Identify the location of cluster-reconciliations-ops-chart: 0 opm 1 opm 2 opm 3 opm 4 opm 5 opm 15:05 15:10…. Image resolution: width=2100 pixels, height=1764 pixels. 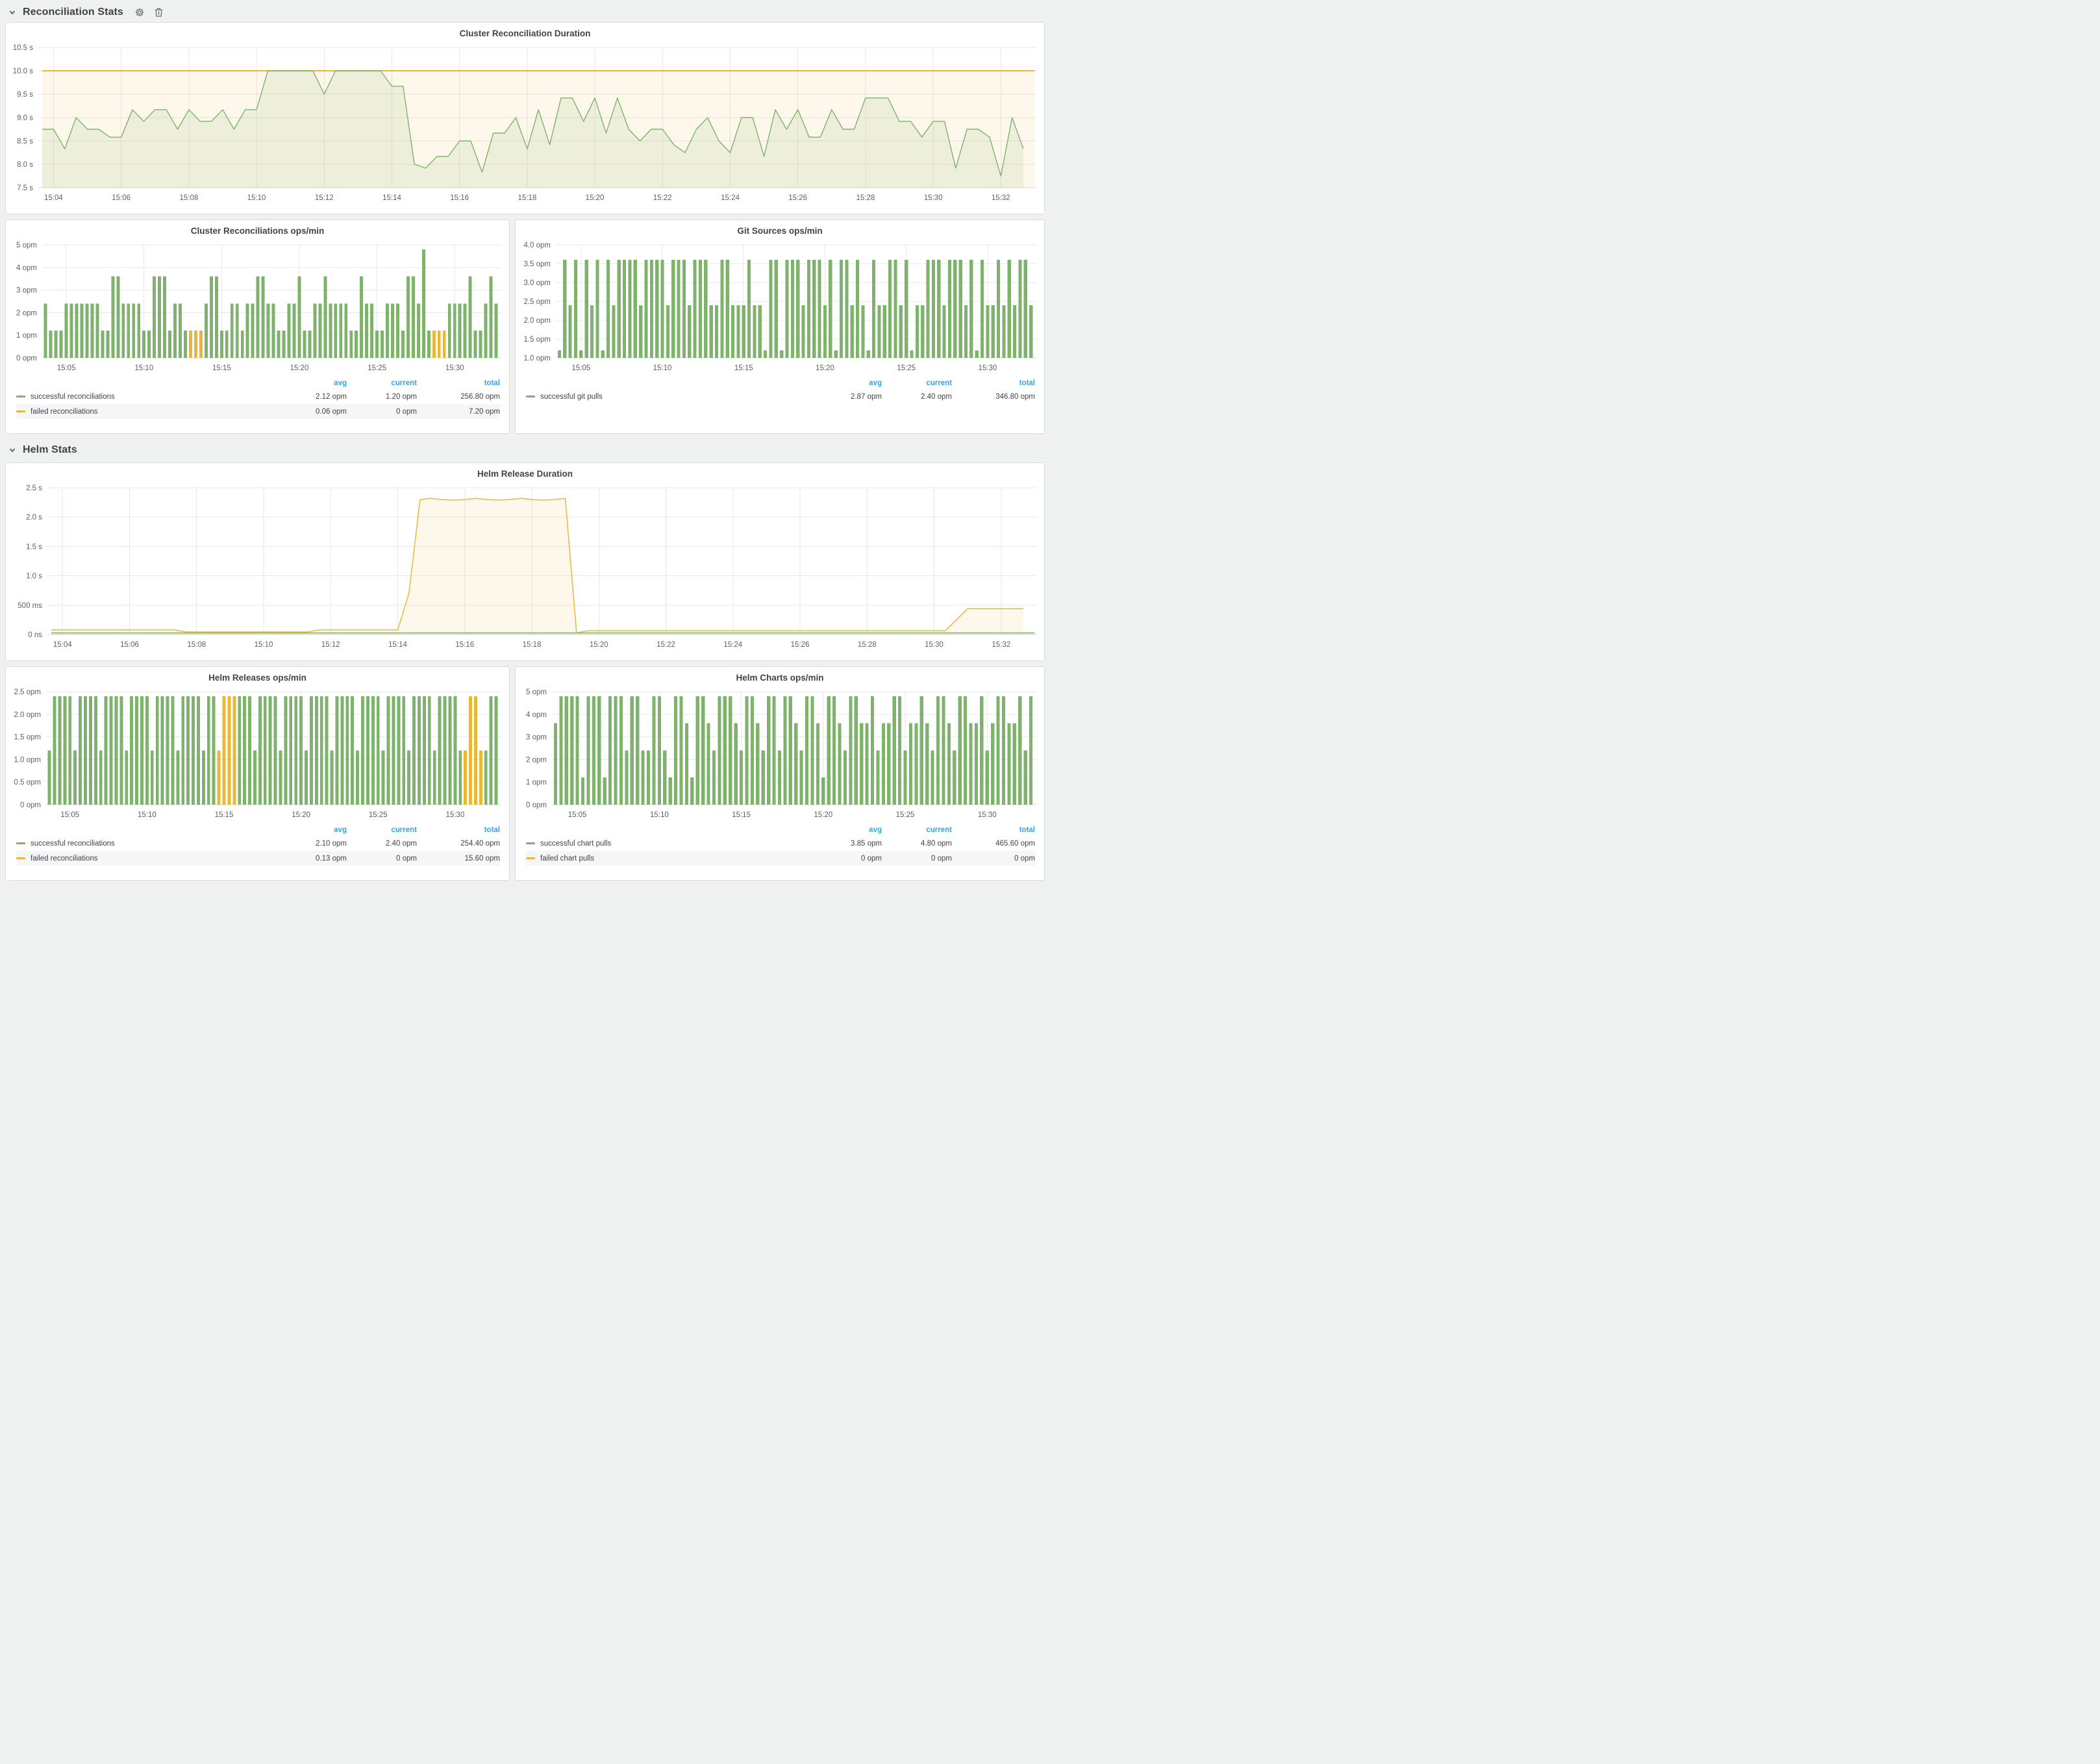
(257, 307).